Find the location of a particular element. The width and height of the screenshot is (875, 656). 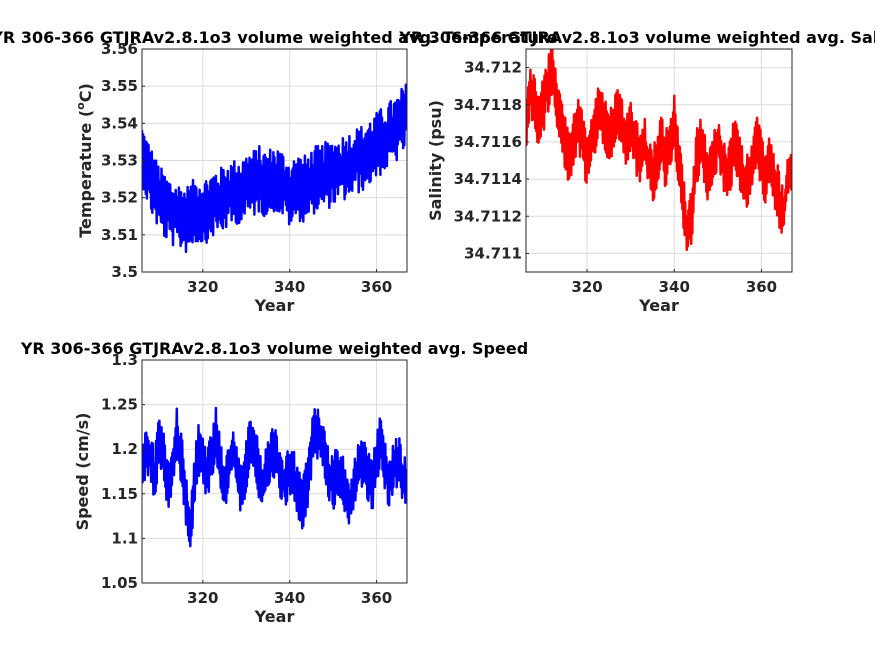

speed-ytick-label: 1.05 is located at coordinates (119, 583).